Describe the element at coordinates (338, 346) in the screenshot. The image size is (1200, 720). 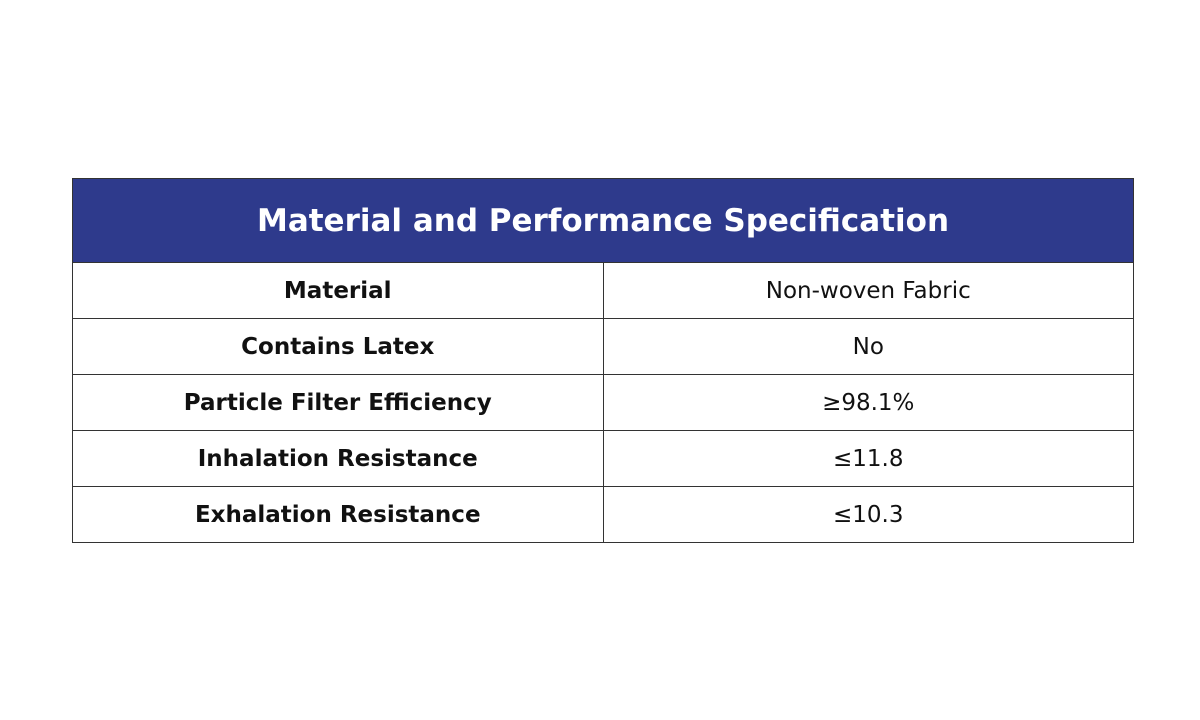
I see `spec-label: Contains Latex` at that location.